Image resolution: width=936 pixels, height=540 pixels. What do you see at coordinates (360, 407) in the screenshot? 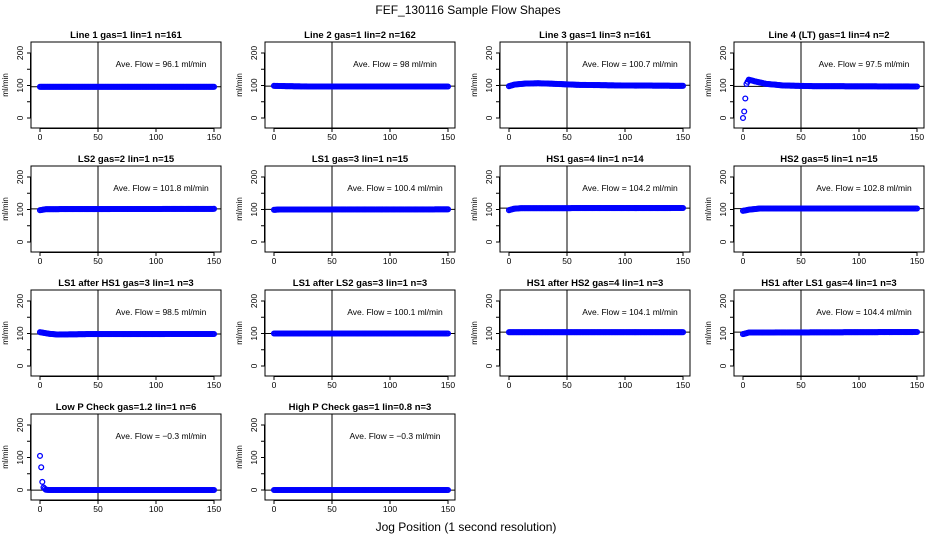
I see `panel-title: High P Check gas=1 lin=0.8 n=3` at bounding box center [360, 407].